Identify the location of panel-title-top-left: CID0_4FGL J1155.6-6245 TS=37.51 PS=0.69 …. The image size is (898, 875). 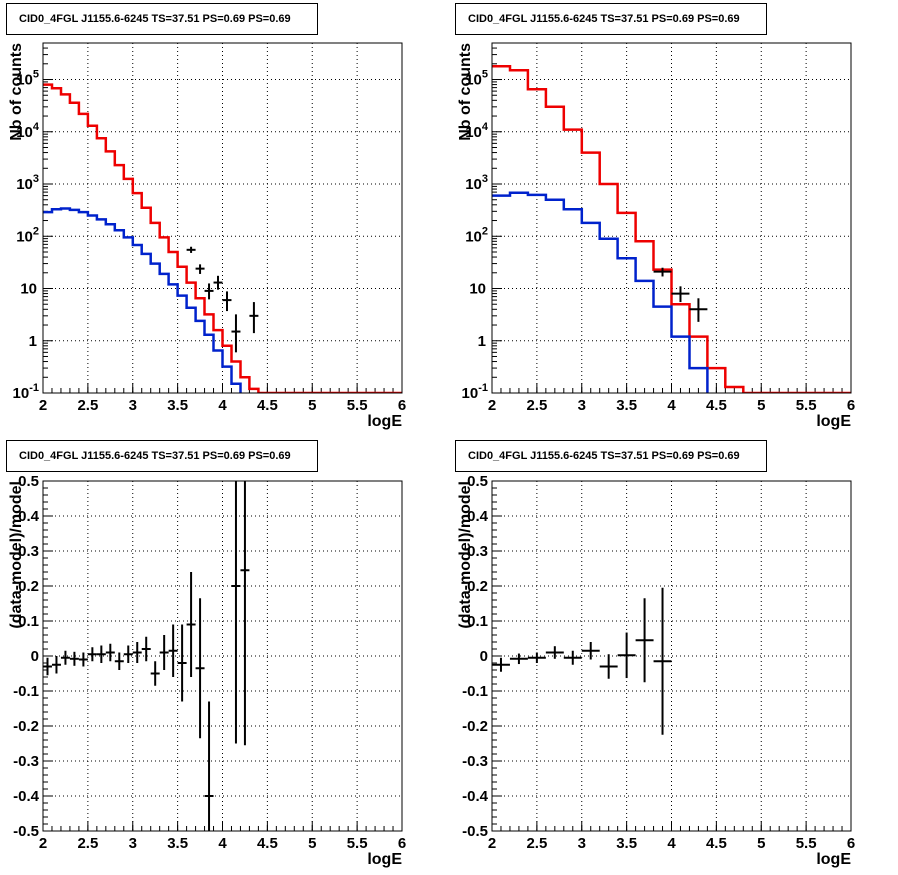
(162, 19).